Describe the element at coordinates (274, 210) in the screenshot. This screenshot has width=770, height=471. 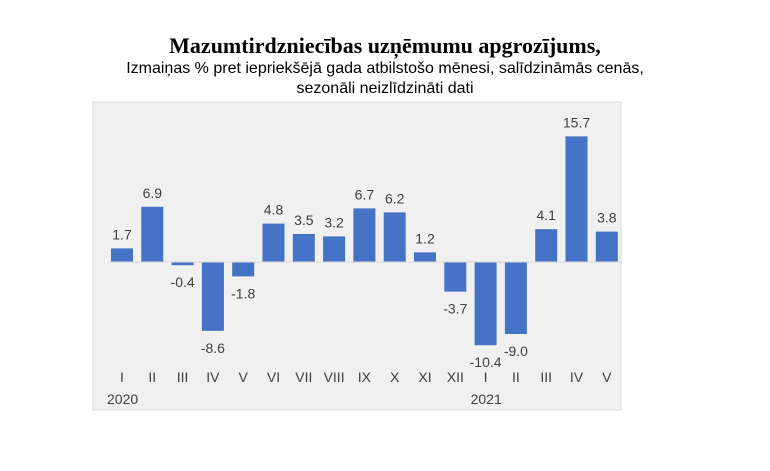
I see `data-label: 4.8` at that location.